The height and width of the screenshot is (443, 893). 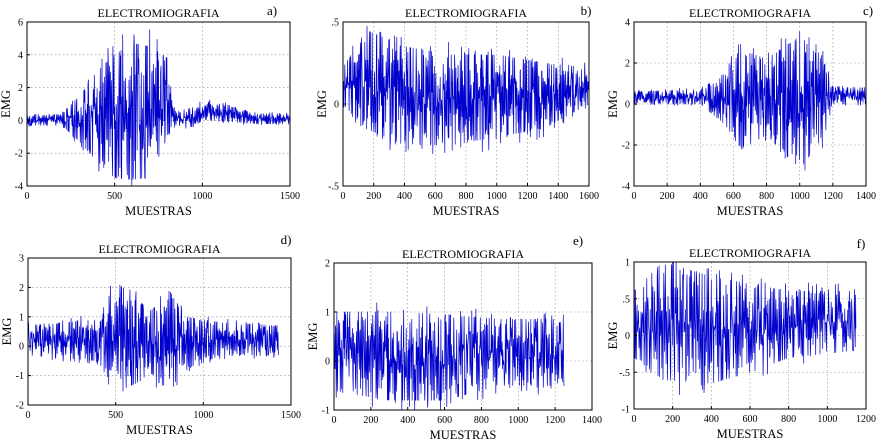 What do you see at coordinates (20, 23) in the screenshot?
I see `y-tick-label: 6` at bounding box center [20, 23].